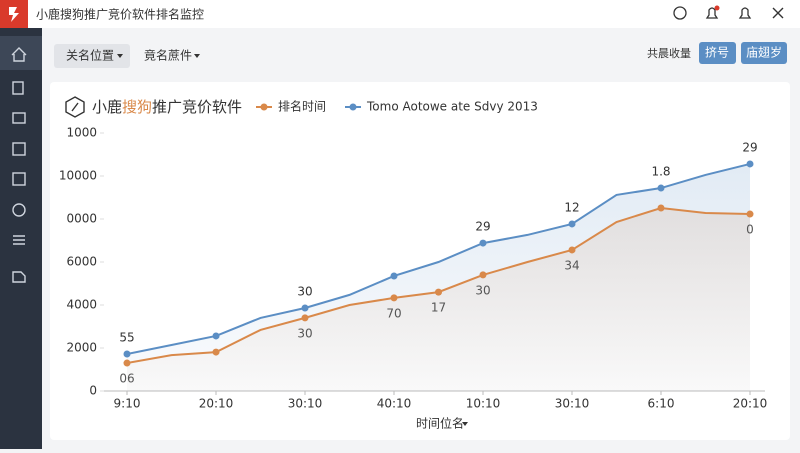  Describe the element at coordinates (19, 277) in the screenshot. I see `export-icon` at that location.